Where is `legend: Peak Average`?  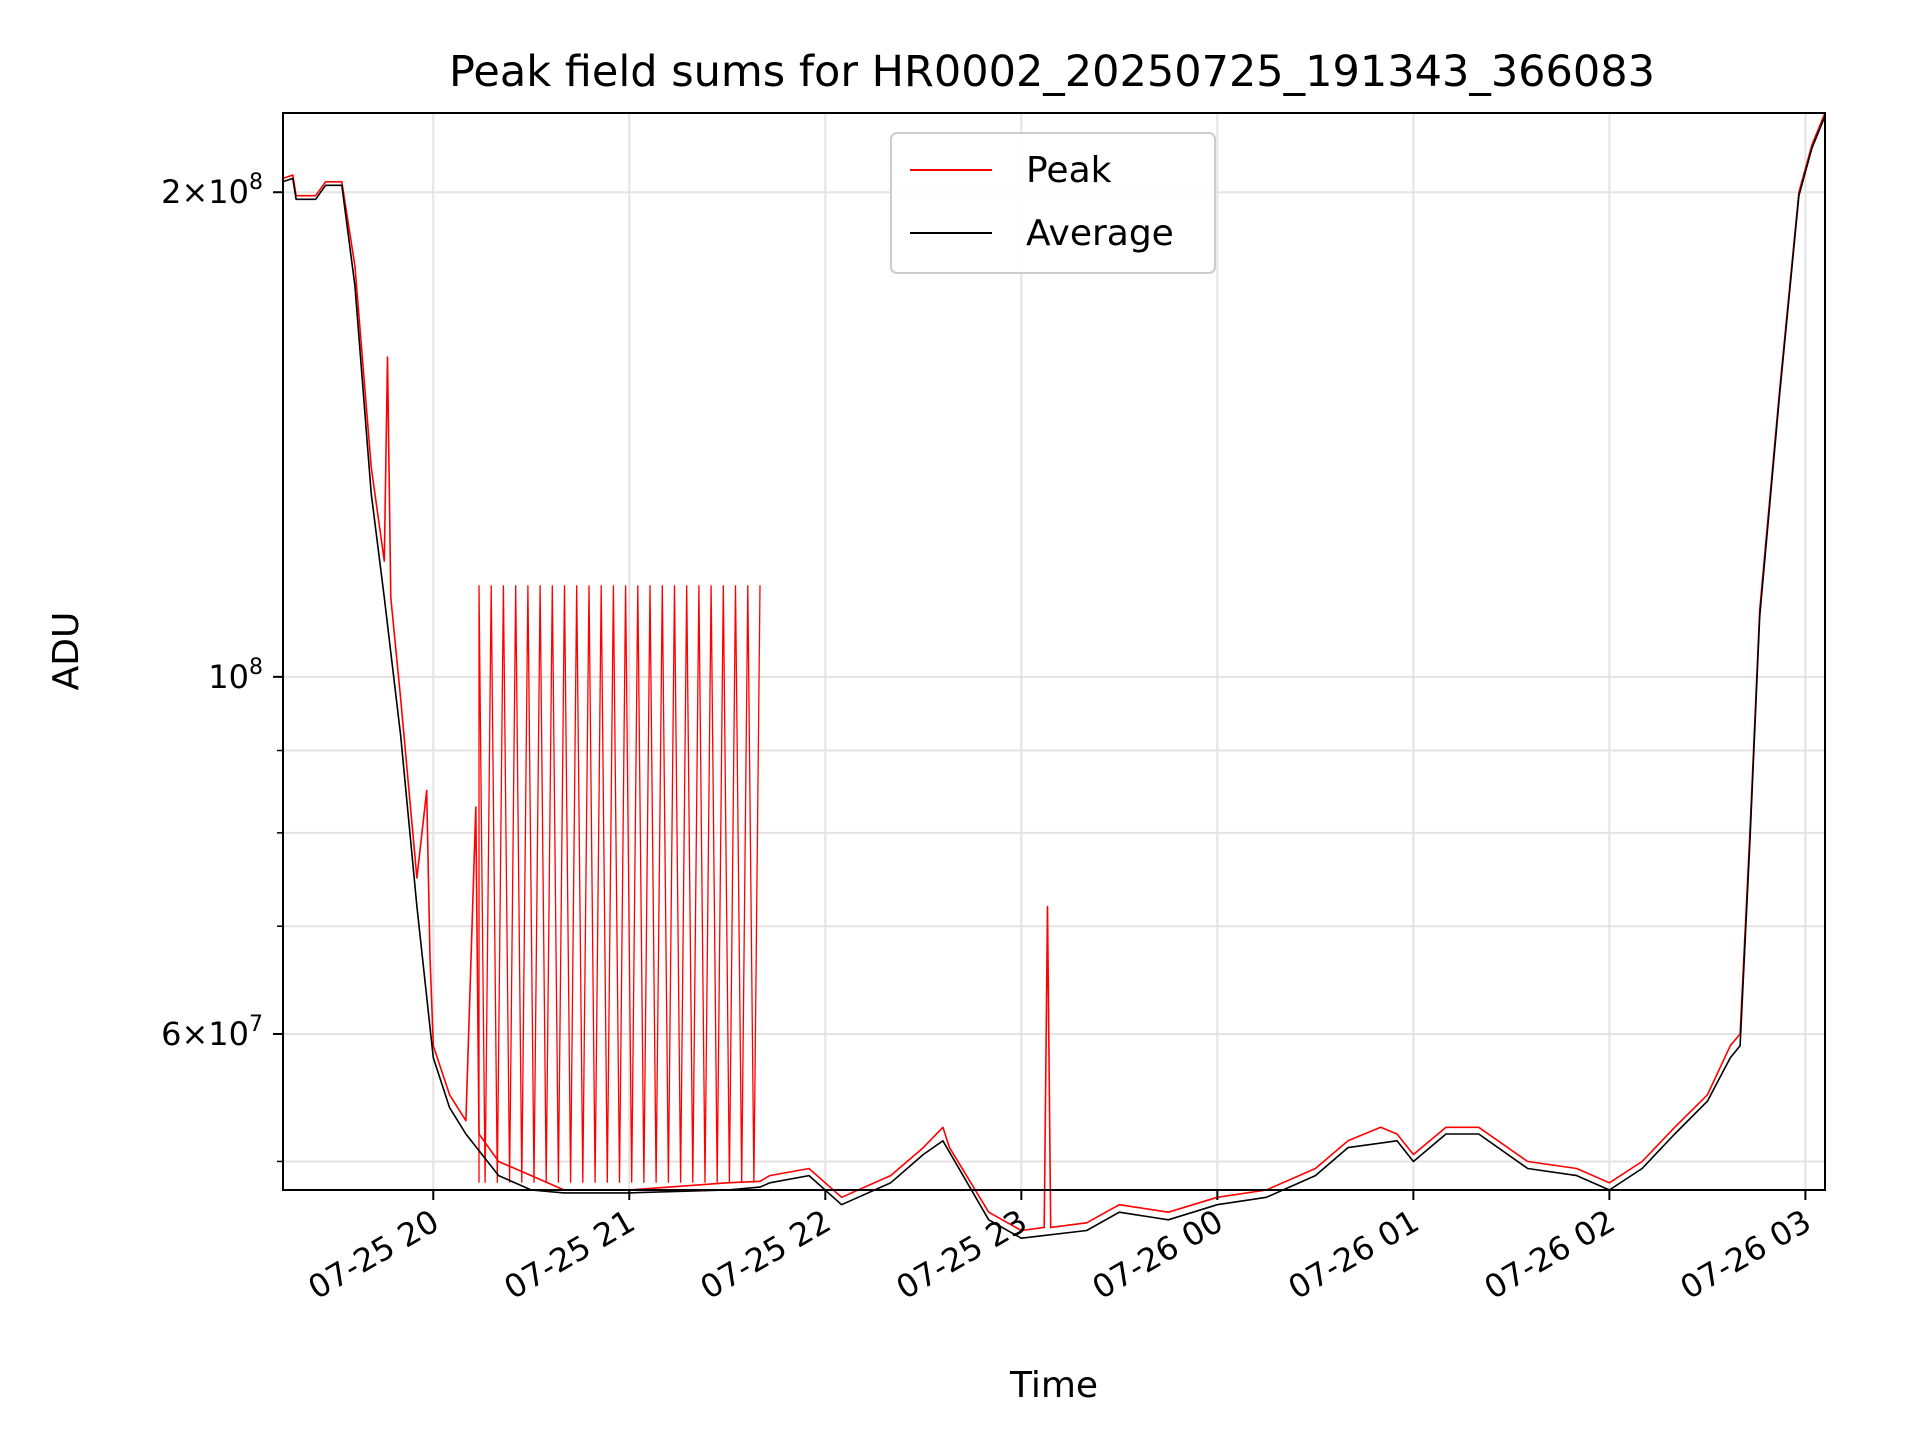
legend: Peak Average is located at coordinates (1053, 203).